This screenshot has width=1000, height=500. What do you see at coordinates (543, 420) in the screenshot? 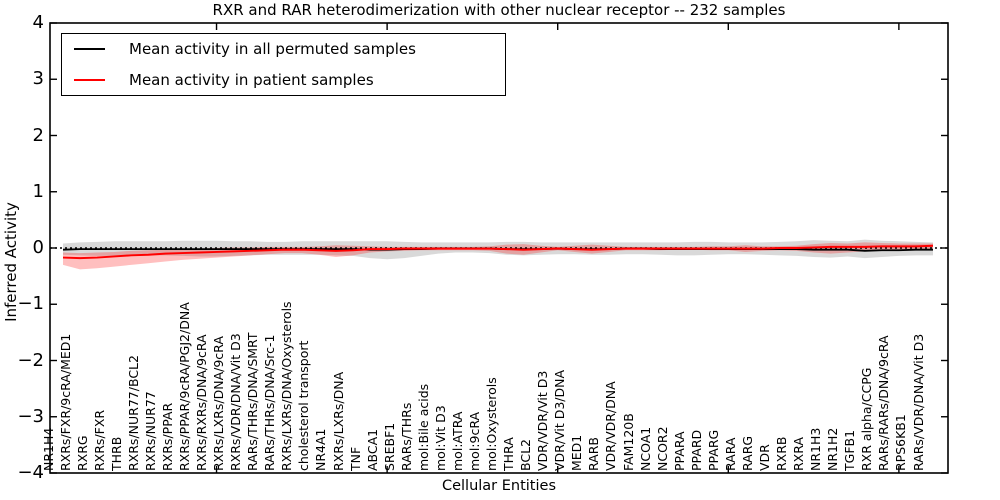
I see `x-tick-label: VDR/VDR/Vit D3` at bounding box center [543, 420].